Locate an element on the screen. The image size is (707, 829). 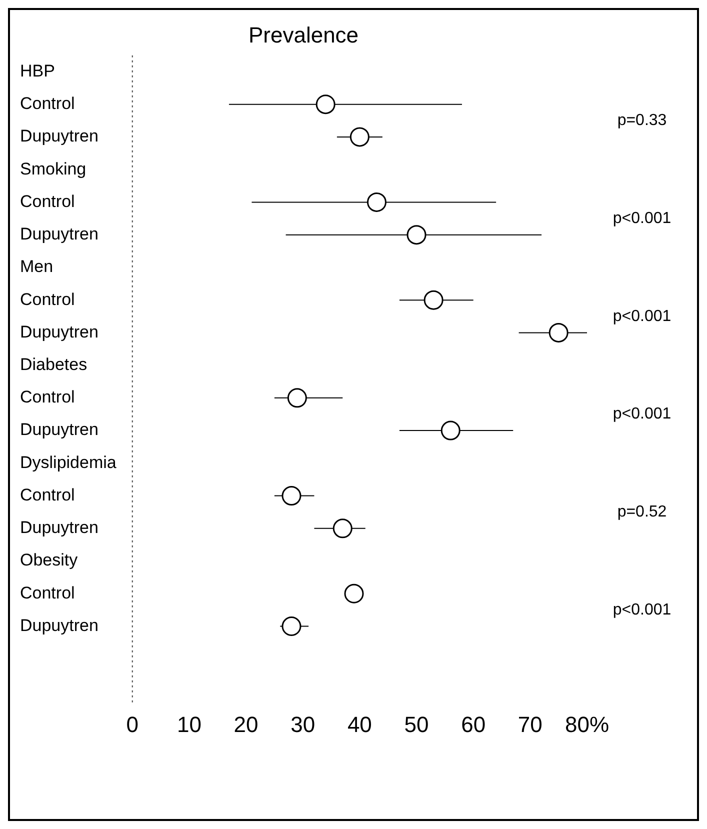
x-tick-label: 80% is located at coordinates (587, 724).